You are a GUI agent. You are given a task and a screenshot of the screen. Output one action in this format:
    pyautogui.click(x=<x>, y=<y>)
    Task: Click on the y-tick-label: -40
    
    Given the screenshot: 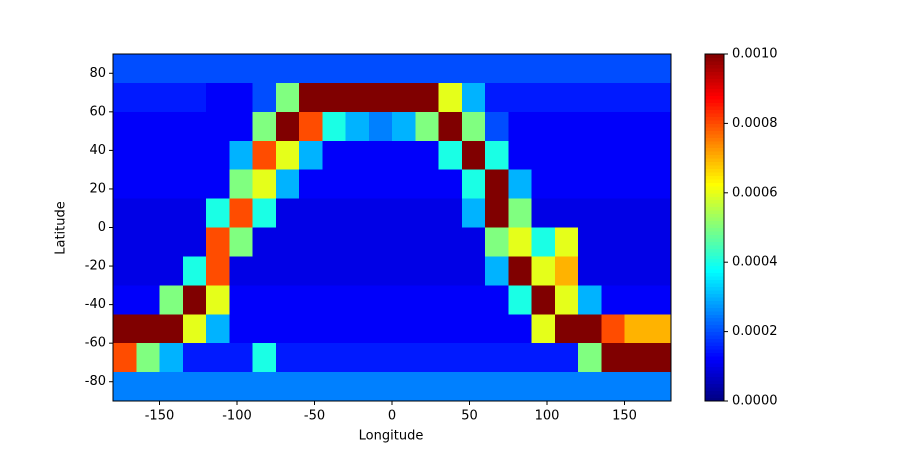 What is the action you would take?
    pyautogui.click(x=95, y=304)
    